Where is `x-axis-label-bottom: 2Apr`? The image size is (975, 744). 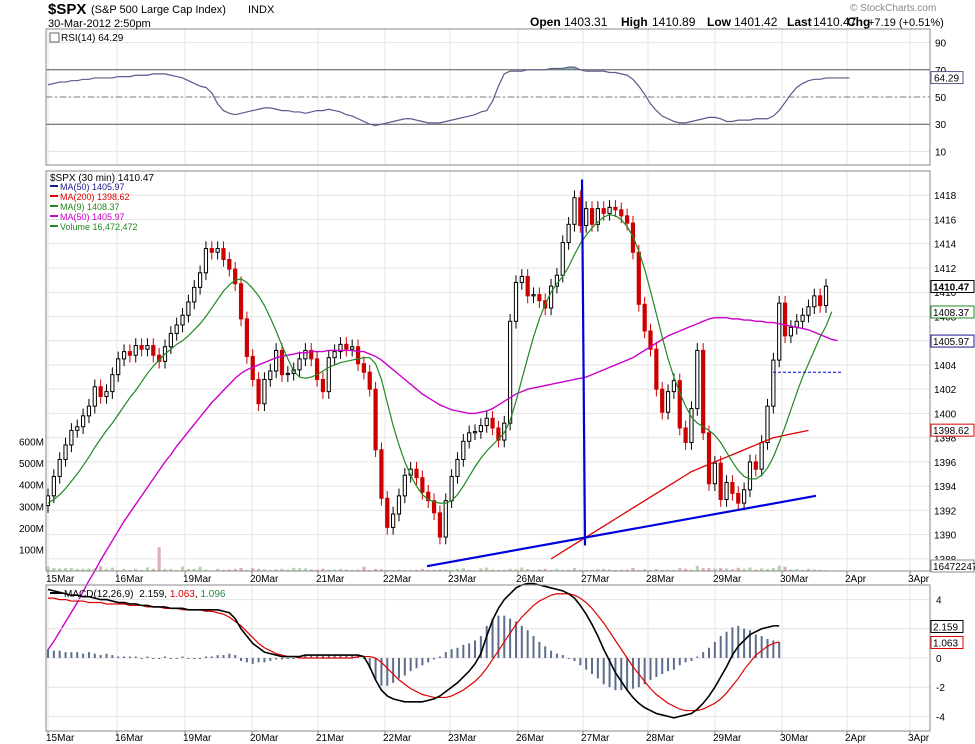
x-axis-label-bottom: 2Apr is located at coordinates (856, 738).